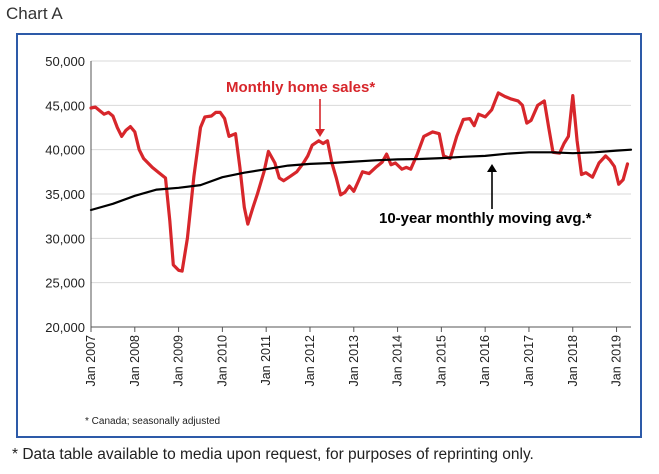 The width and height of the screenshot is (659, 474). Describe the element at coordinates (65, 61) in the screenshot. I see `y-tick-label: 50,000` at that location.